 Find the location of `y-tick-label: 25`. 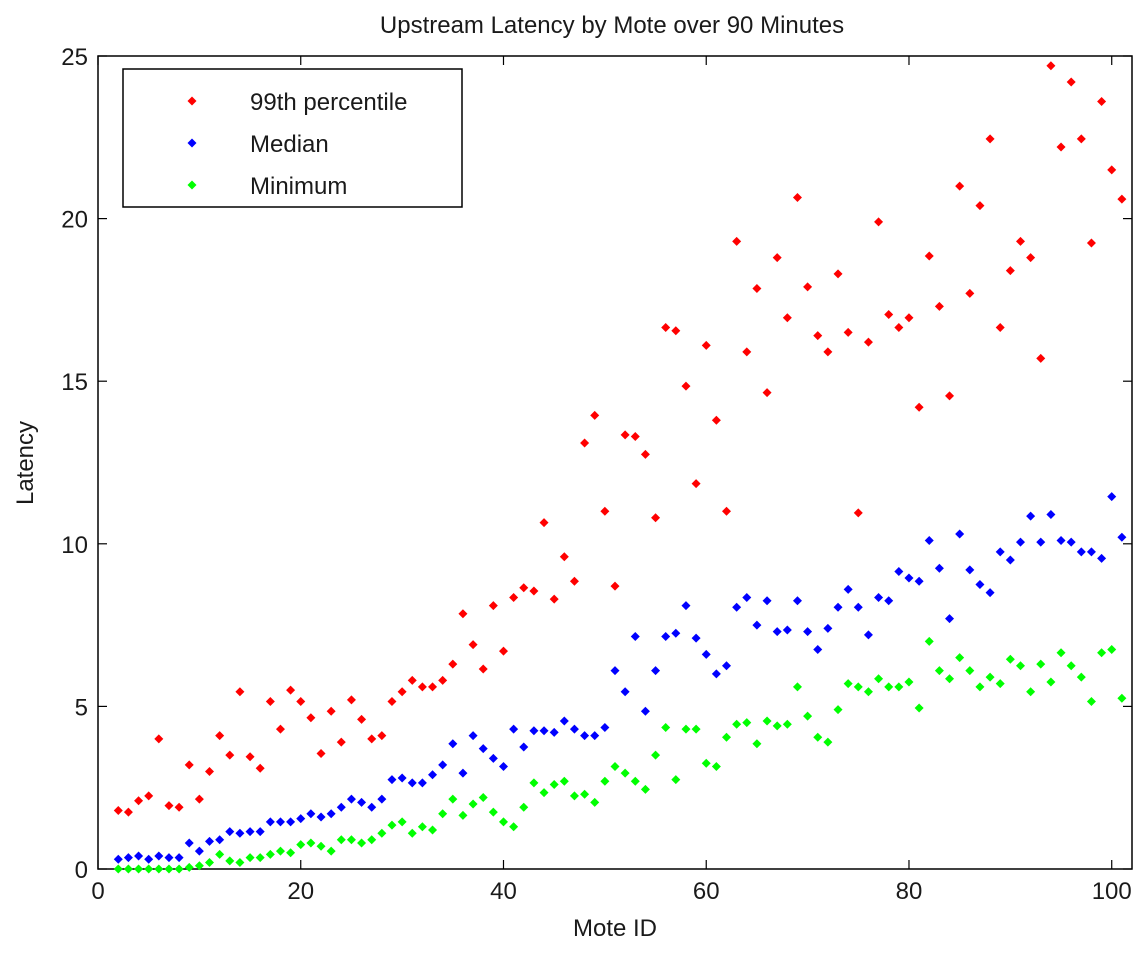

y-tick-label: 25 is located at coordinates (74, 57).